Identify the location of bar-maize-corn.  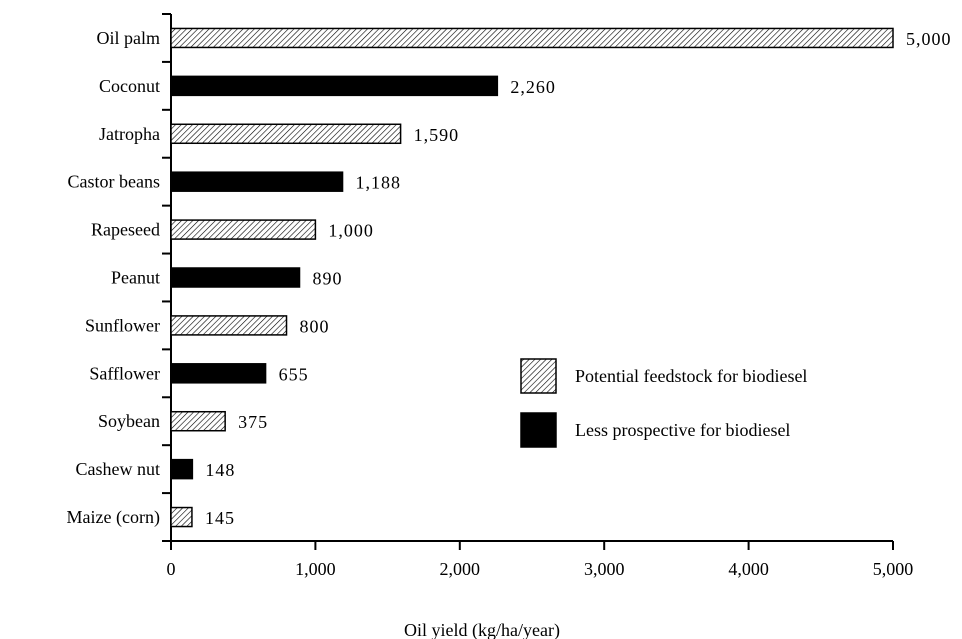
(181, 517).